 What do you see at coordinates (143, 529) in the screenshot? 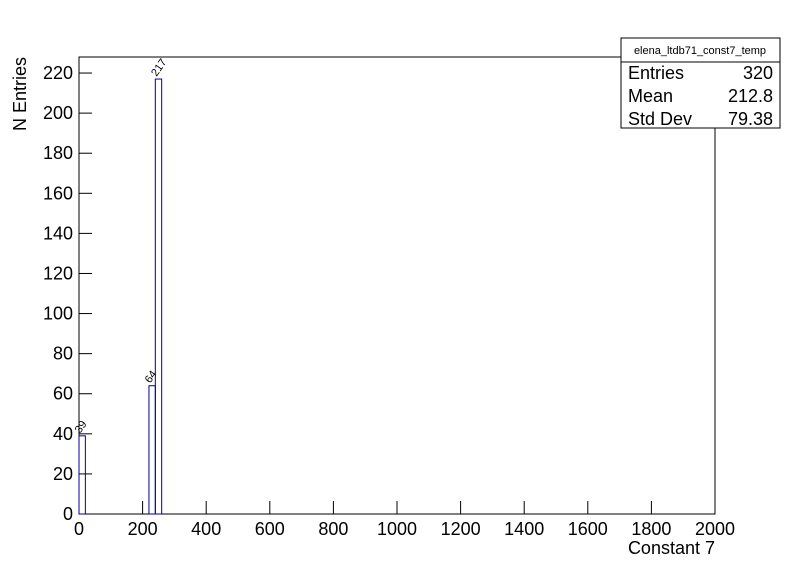
I see `x-tick-label: 200` at bounding box center [143, 529].